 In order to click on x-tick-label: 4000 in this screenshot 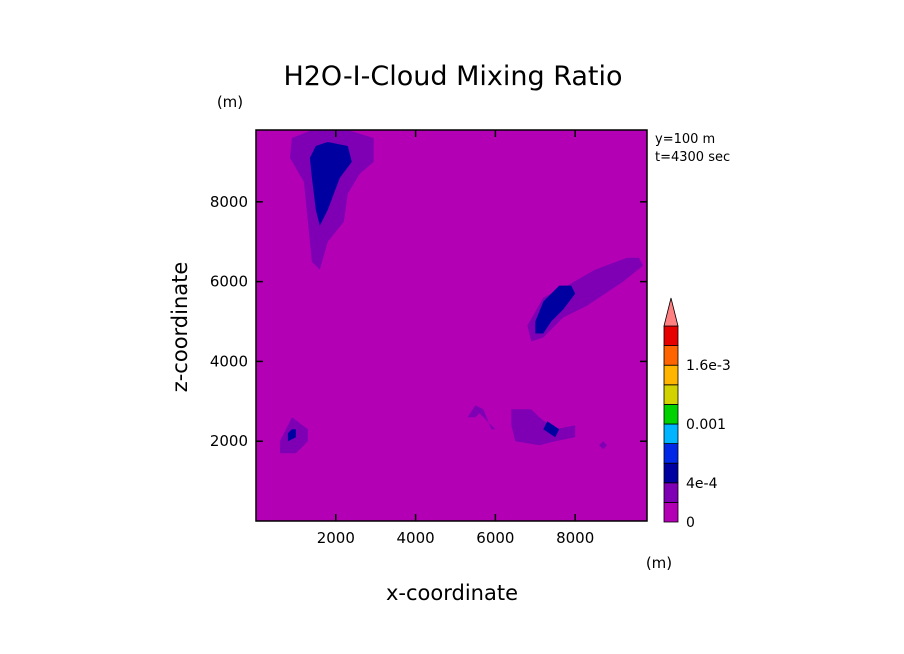, I will do `click(415, 538)`.